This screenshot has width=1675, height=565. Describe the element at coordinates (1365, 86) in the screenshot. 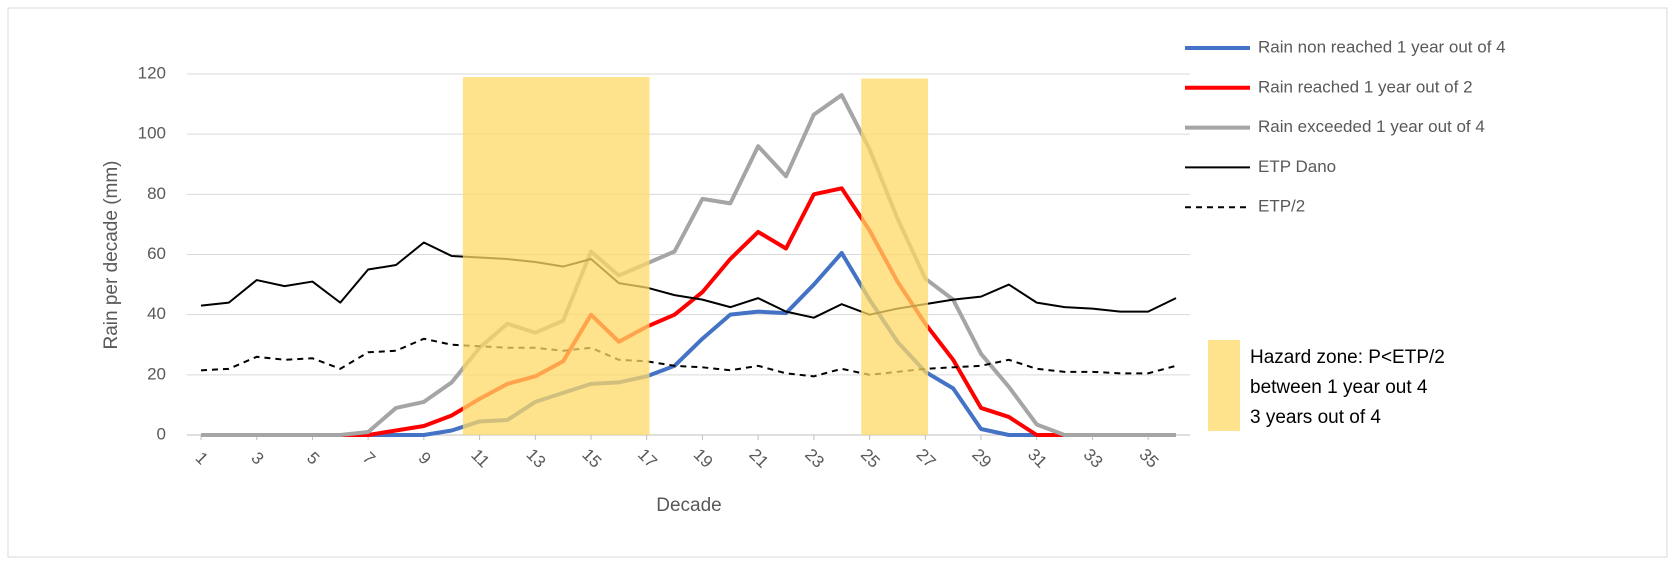

I see `legend-label: Rain reached 1 year out of 2` at that location.